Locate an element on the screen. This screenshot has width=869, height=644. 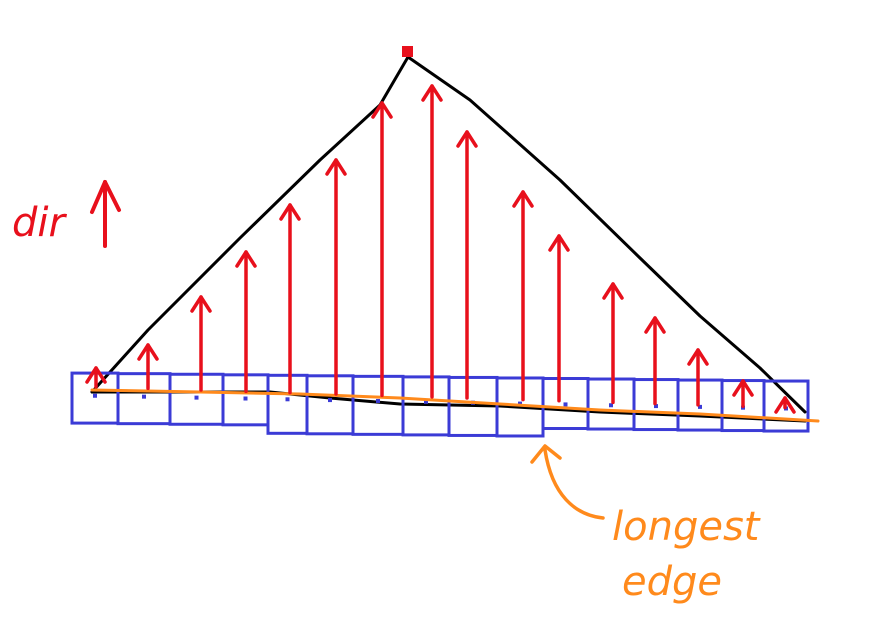
dir-label: dir is located at coordinates (40, 223).